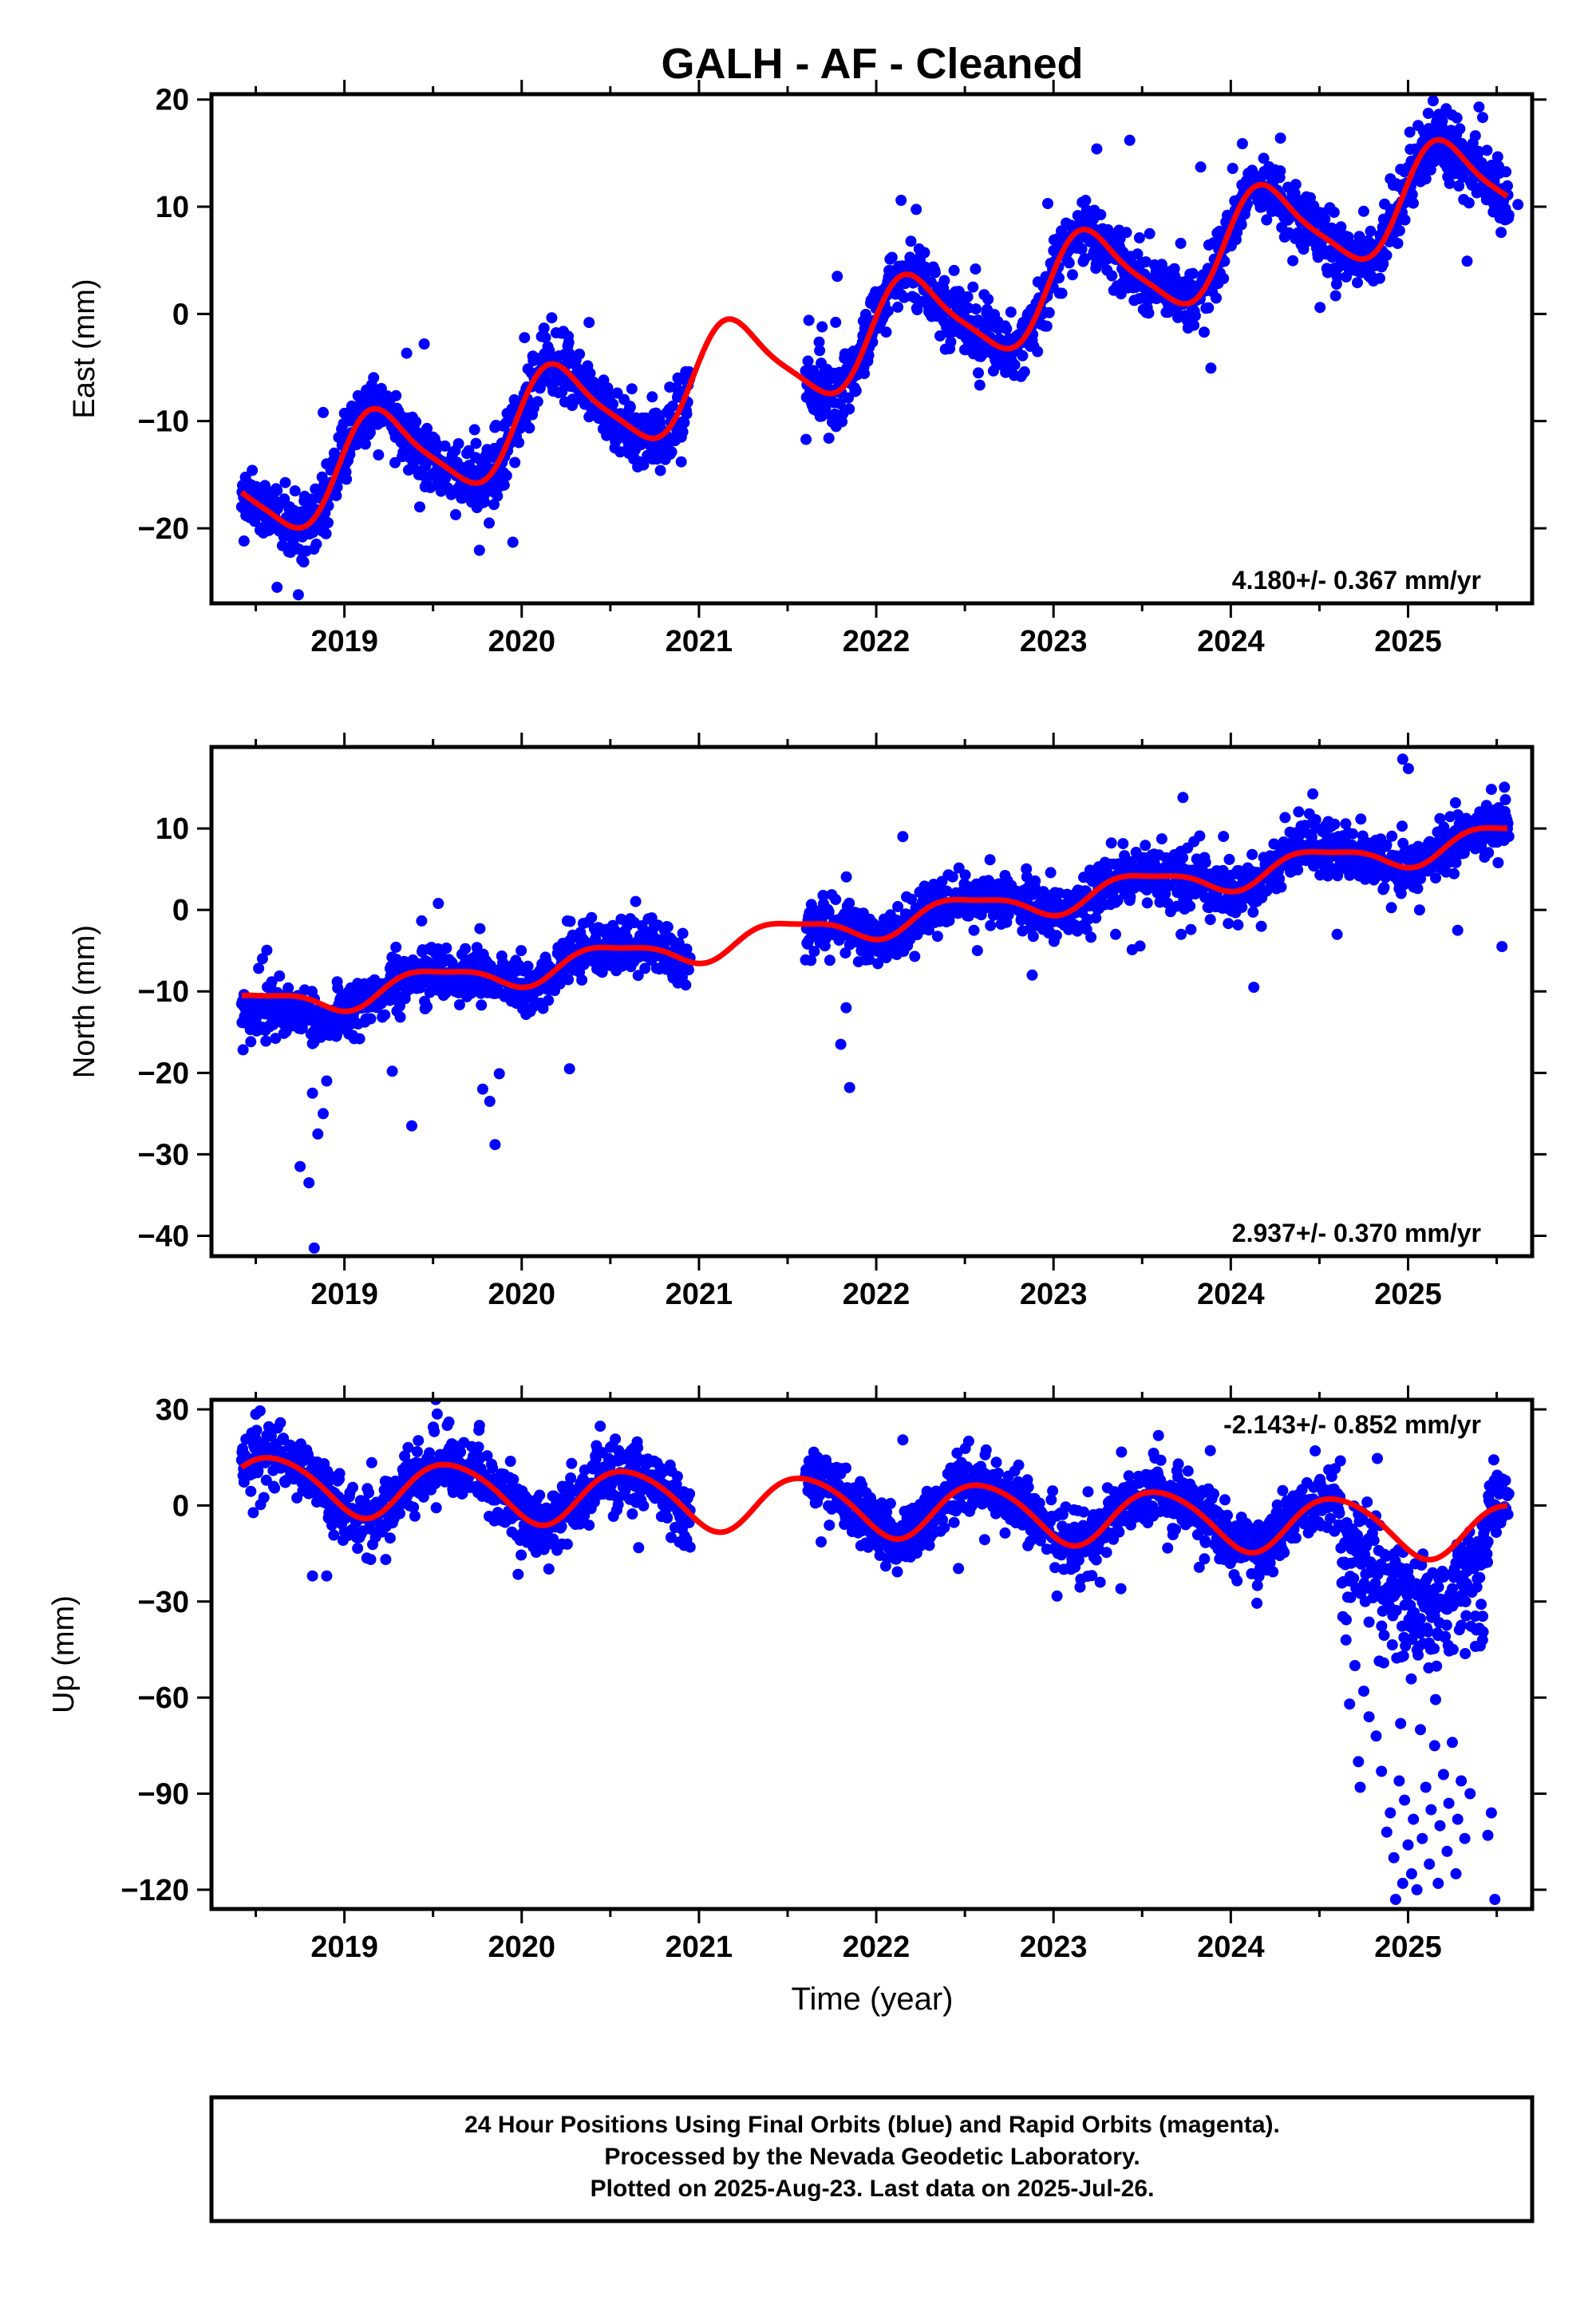  Describe the element at coordinates (521, 641) in the screenshot. I see `x-tick-label: 2020` at that location.